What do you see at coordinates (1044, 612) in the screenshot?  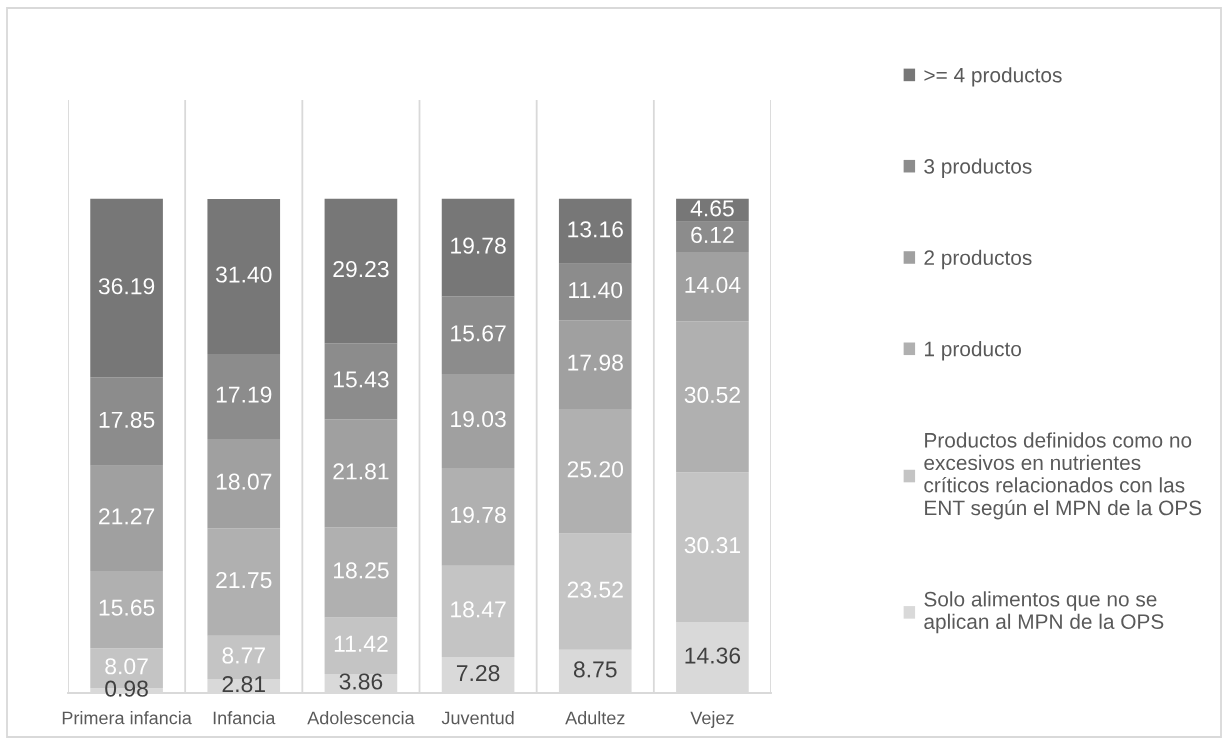 I see `legend-label: Solo alimentos que no se aplican al MPN de la OPS` at bounding box center [1044, 612].